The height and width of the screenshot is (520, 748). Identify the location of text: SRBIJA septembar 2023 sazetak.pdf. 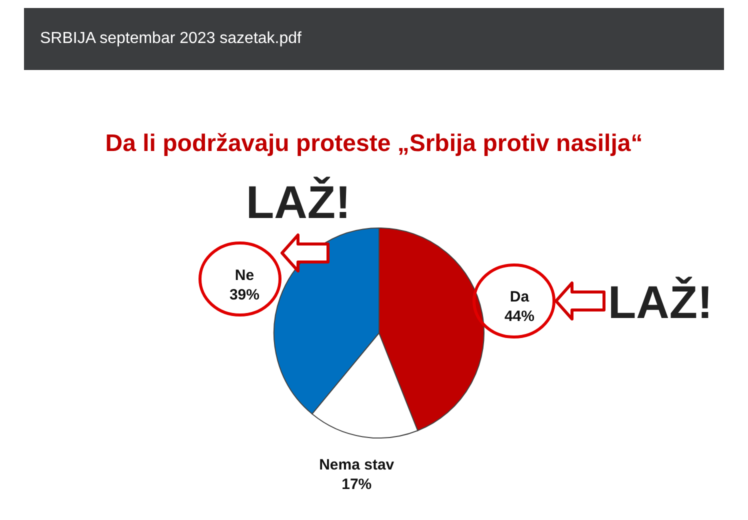
(374, 39).